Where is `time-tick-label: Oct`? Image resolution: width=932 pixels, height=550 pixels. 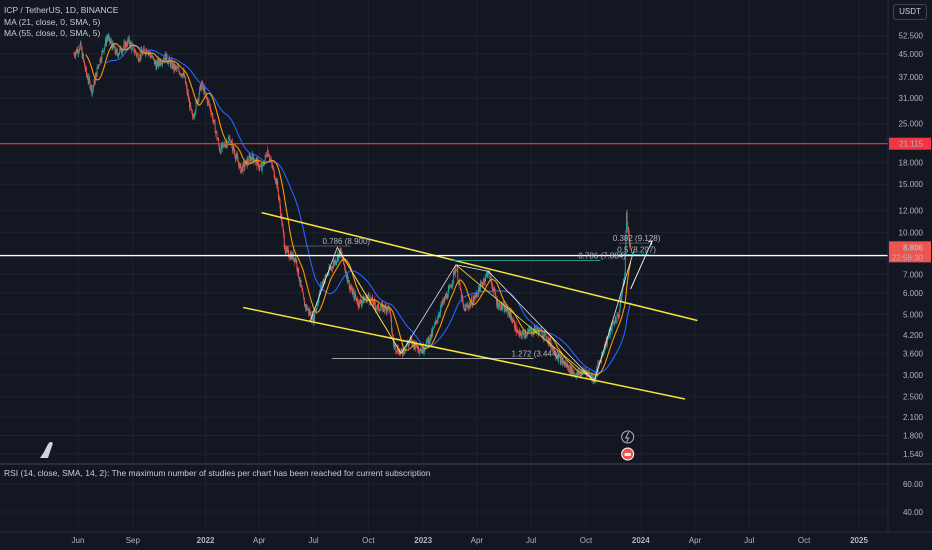
time-tick-label: Oct is located at coordinates (804, 540).